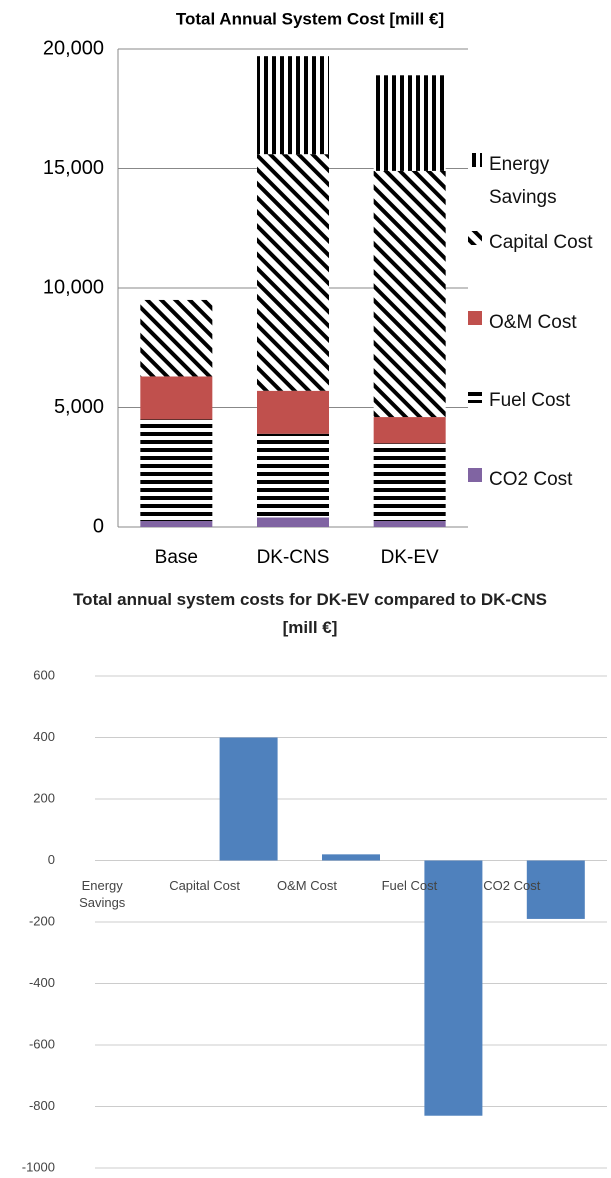 The image size is (611, 1178). I want to click on y-tick-label: 600, so click(44, 674).